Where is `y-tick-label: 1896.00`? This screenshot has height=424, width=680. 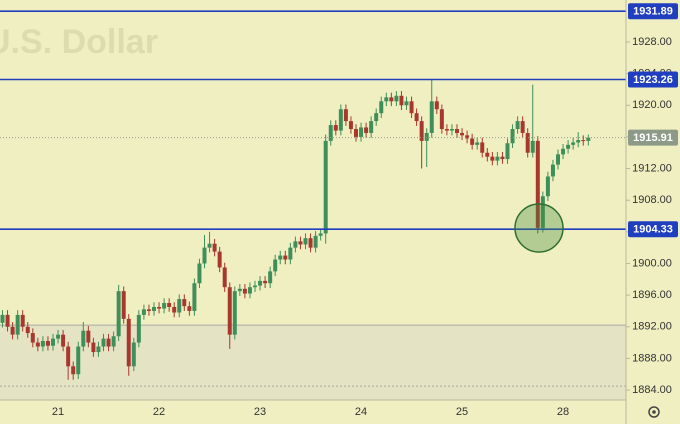
y-tick-label: 1896.00 is located at coordinates (652, 295).